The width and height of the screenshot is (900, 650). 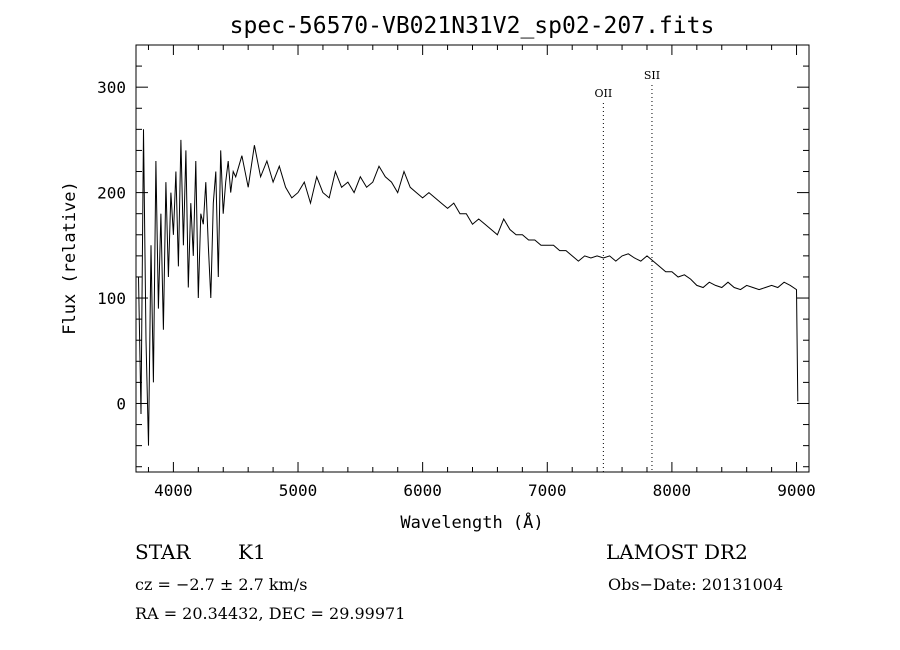 I want to click on x-tick-label: 8000, so click(x=672, y=490).